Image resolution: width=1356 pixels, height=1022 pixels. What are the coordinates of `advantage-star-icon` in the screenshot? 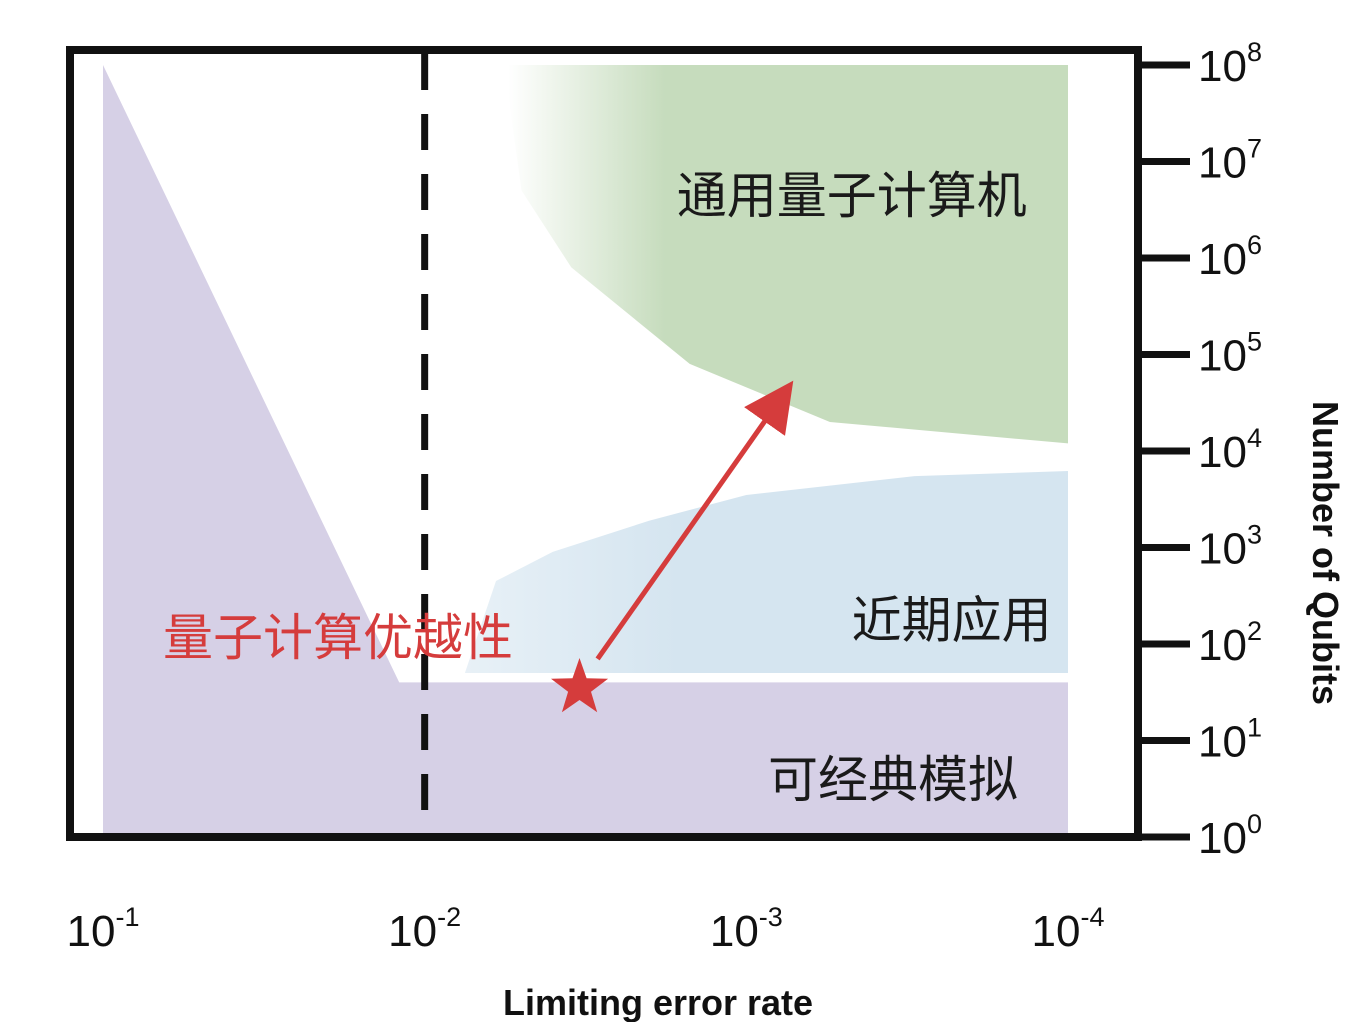 It's located at (580, 685).